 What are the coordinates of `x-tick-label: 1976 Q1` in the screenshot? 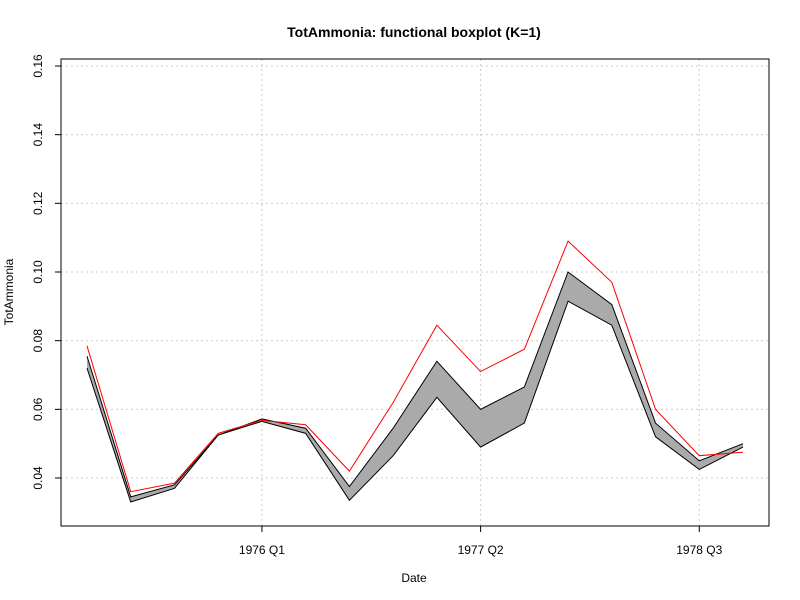 It's located at (262, 550).